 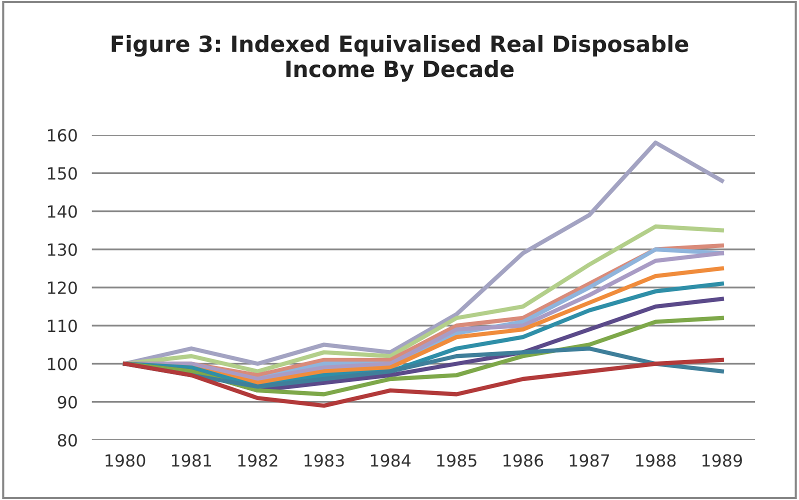 I want to click on y-tick-label: 160, so click(x=62, y=135).